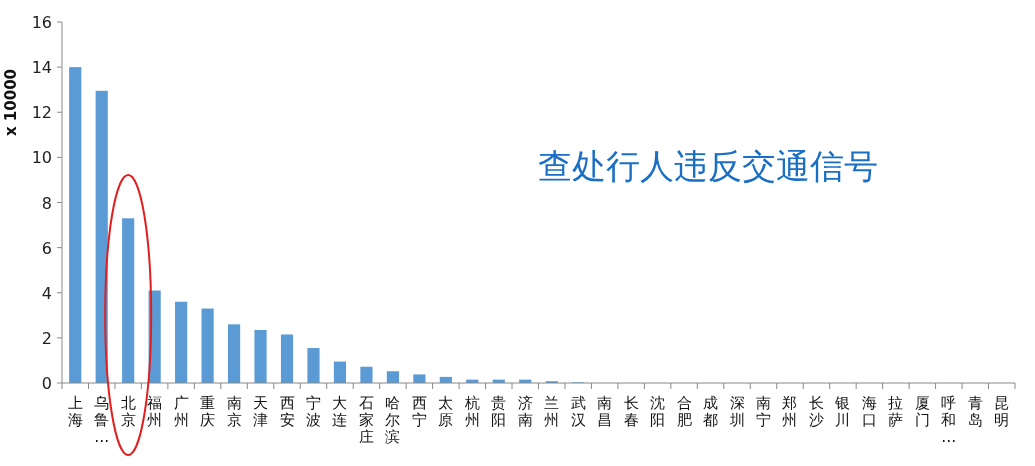 Image resolution: width=1035 pixels, height=466 pixels. Describe the element at coordinates (896, 411) in the screenshot. I see `x-tick-label: 拉萨` at that location.